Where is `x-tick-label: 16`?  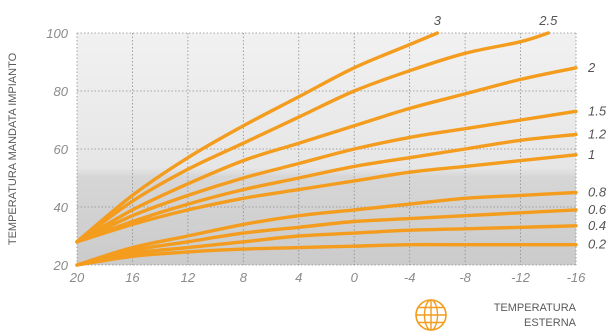 x-tick-label: 16 is located at coordinates (132, 277).